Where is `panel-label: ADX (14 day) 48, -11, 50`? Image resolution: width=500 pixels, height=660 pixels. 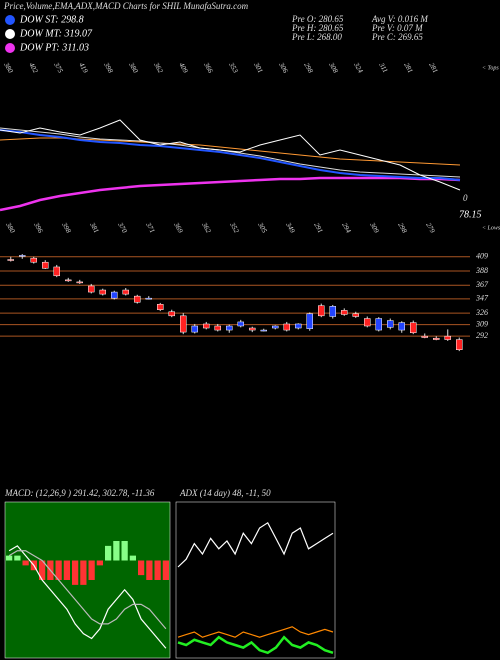
panel-label: ADX (14 day) 48, -11, 50 is located at coordinates (225, 493).